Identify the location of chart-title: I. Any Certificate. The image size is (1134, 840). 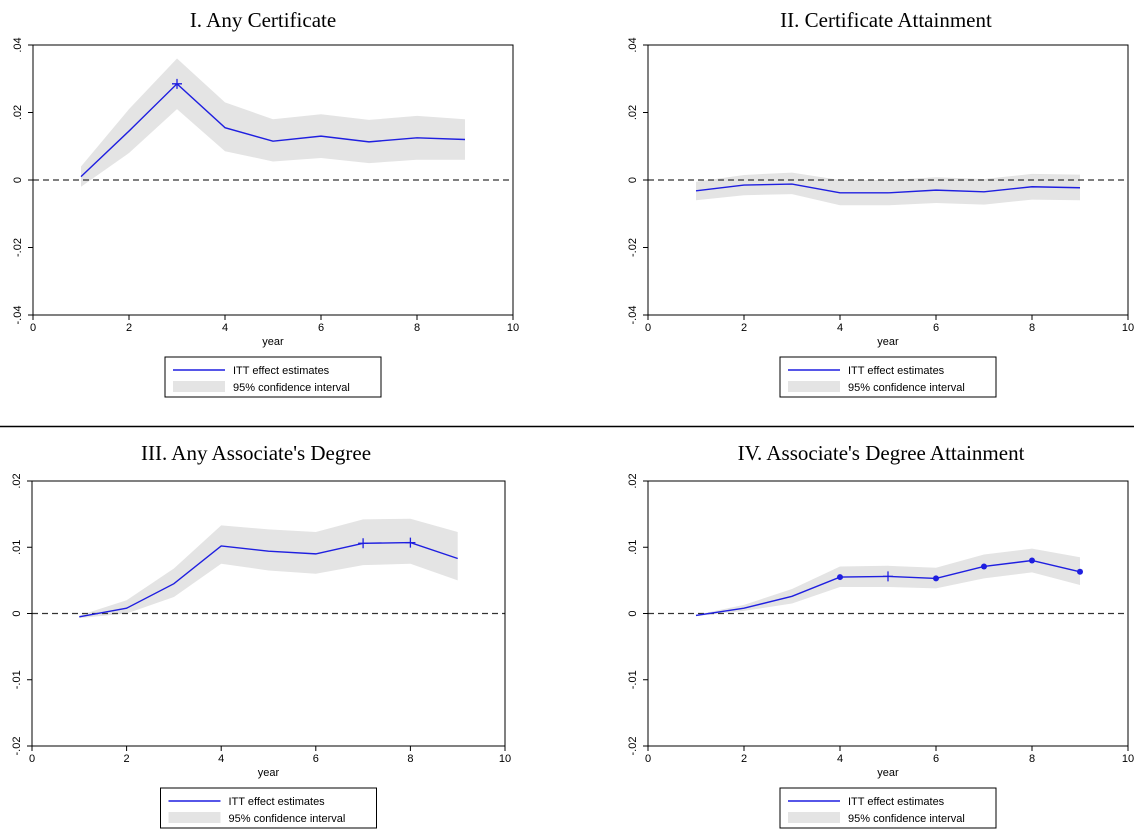
(263, 20).